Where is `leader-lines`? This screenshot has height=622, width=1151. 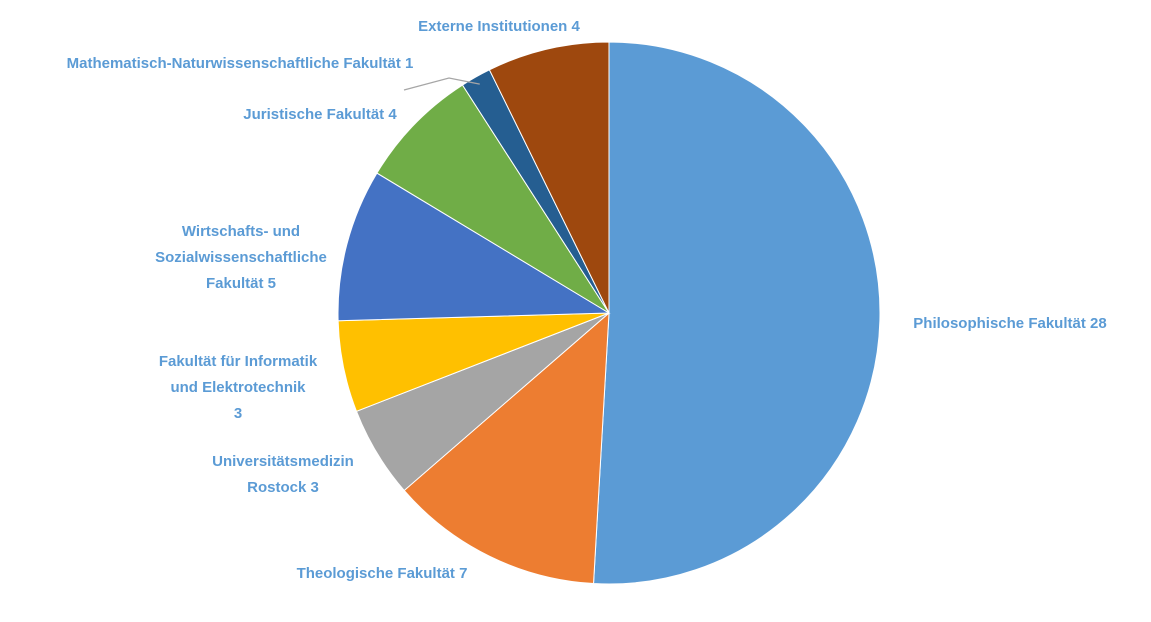 leader-lines is located at coordinates (441, 84).